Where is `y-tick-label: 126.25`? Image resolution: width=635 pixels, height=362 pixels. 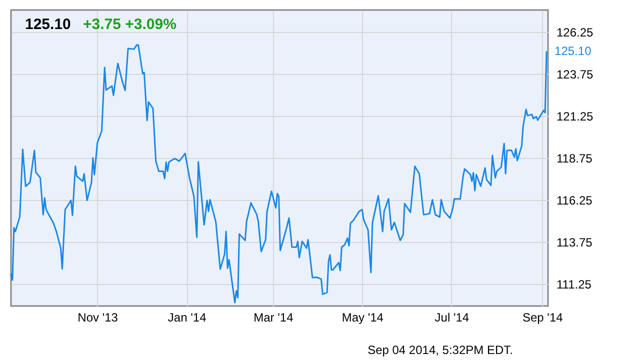 y-tick-label: 126.25 is located at coordinates (575, 32).